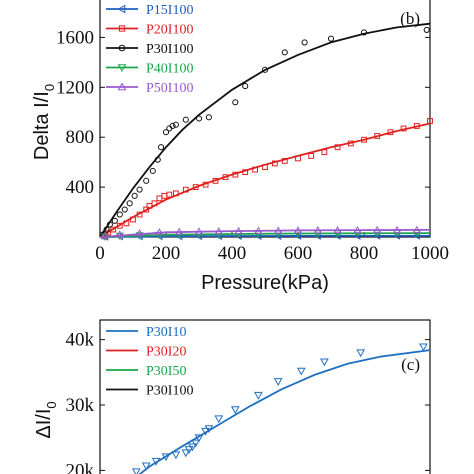 This screenshot has width=474, height=474. I want to click on y-tick-label: 400, so click(80, 187).